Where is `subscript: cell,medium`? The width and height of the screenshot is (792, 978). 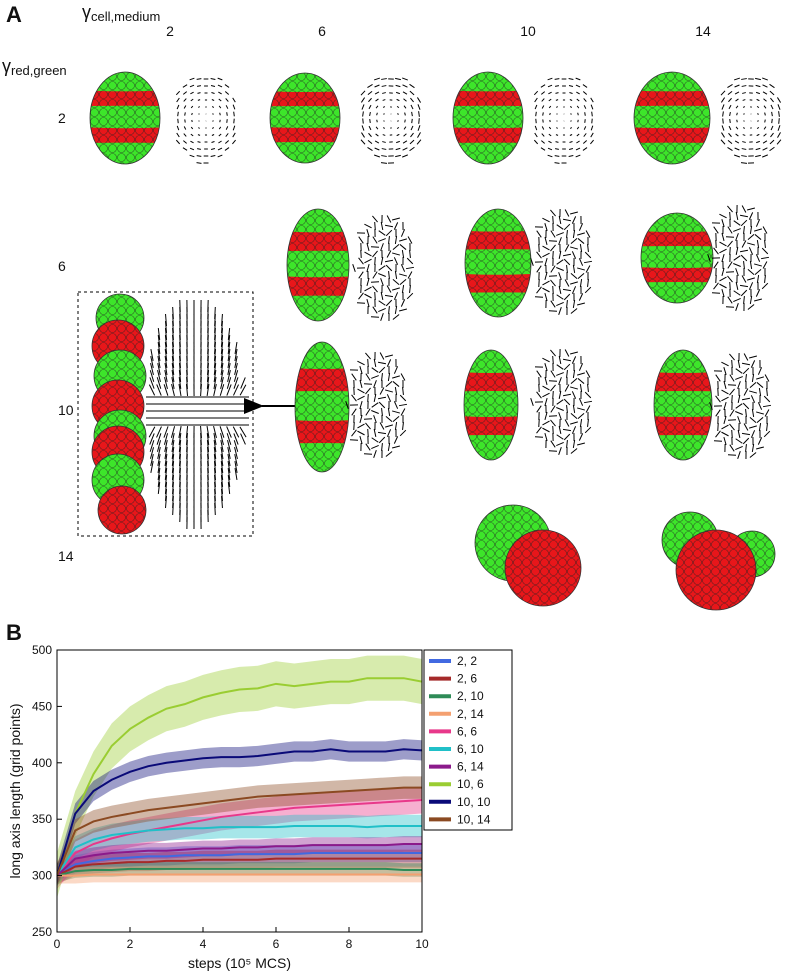
subscript: cell,medium is located at coordinates (125, 16).